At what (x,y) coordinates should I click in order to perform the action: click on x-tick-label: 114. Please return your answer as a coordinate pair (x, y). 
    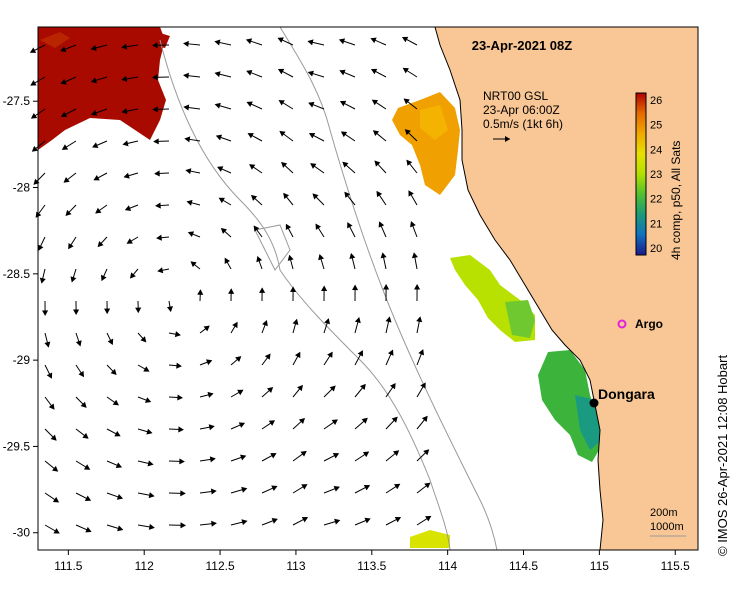
    Looking at the image, I should click on (447, 566).